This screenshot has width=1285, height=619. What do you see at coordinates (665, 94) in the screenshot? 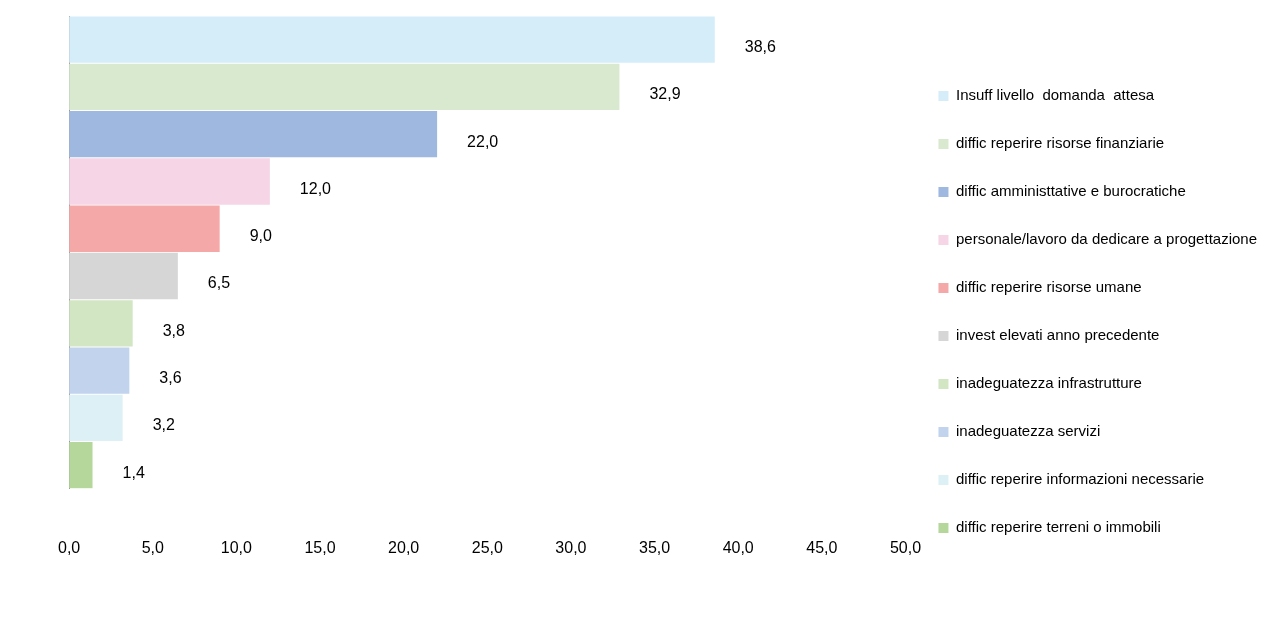
I see `data-label: 32,9` at bounding box center [665, 94].